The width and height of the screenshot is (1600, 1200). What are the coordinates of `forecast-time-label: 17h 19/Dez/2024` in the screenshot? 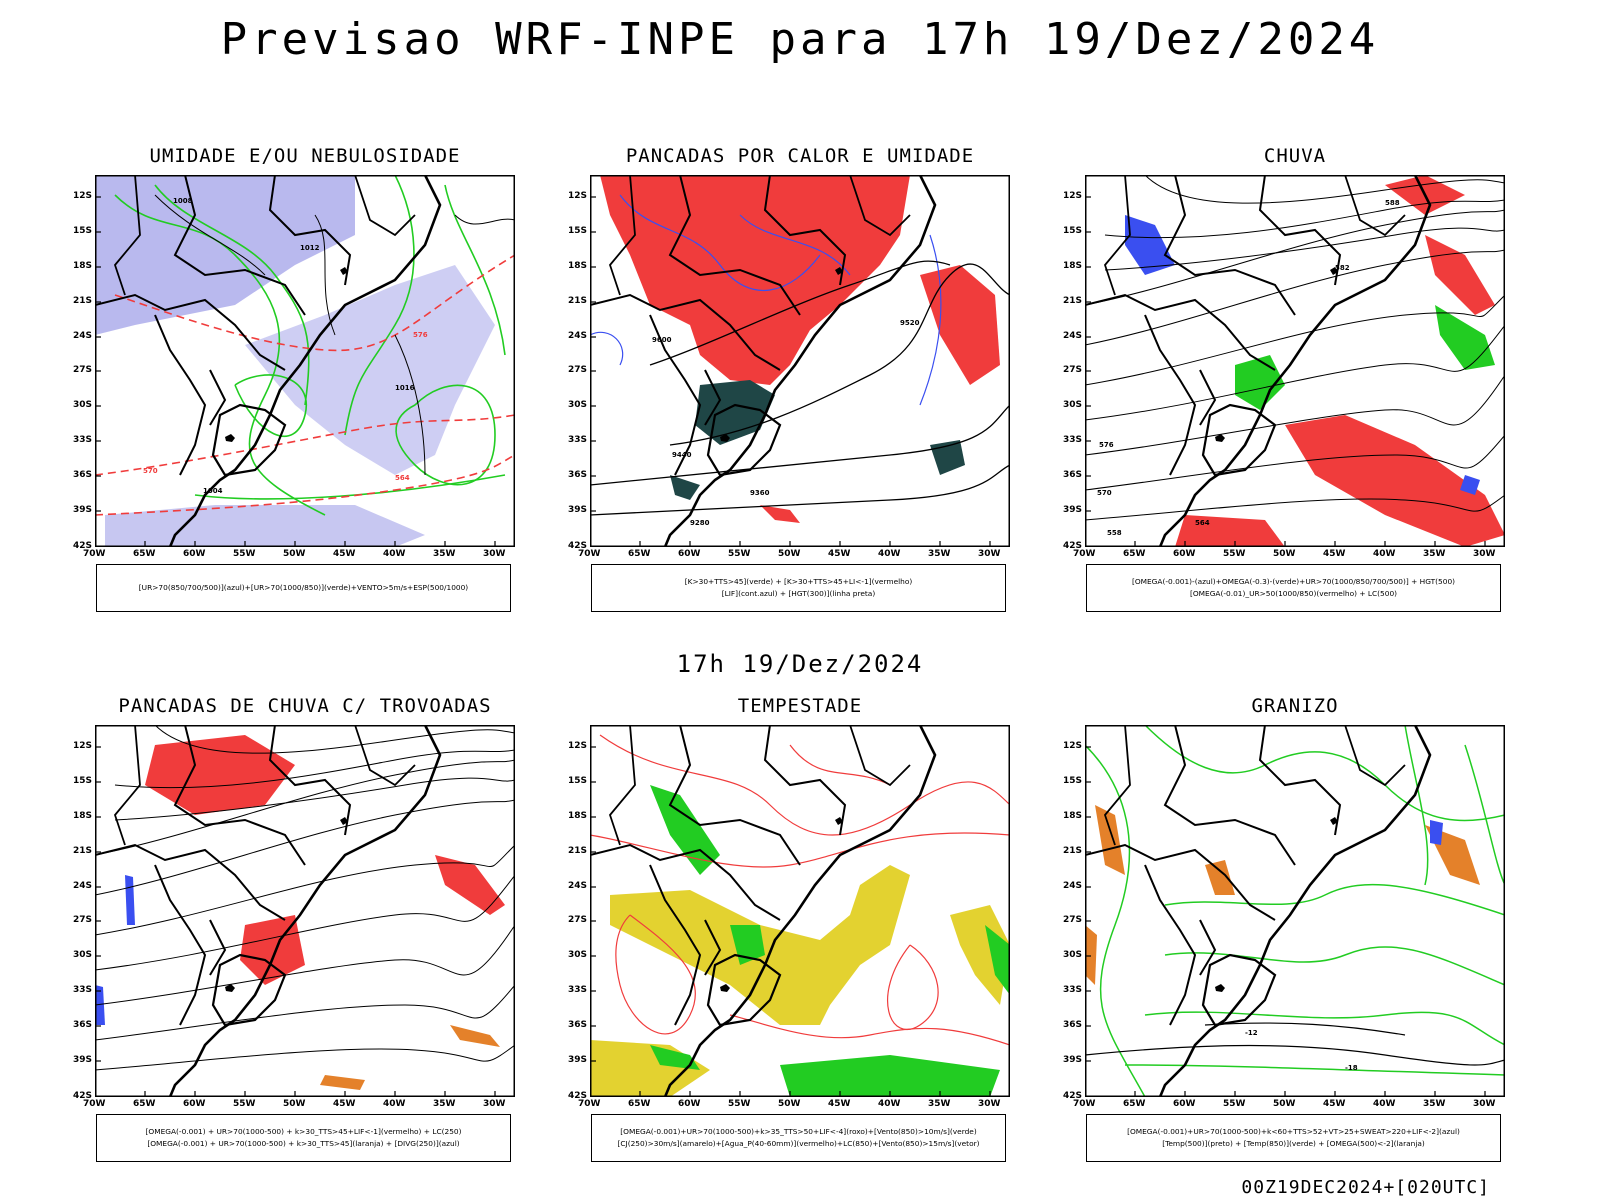 It's located at (800, 664).